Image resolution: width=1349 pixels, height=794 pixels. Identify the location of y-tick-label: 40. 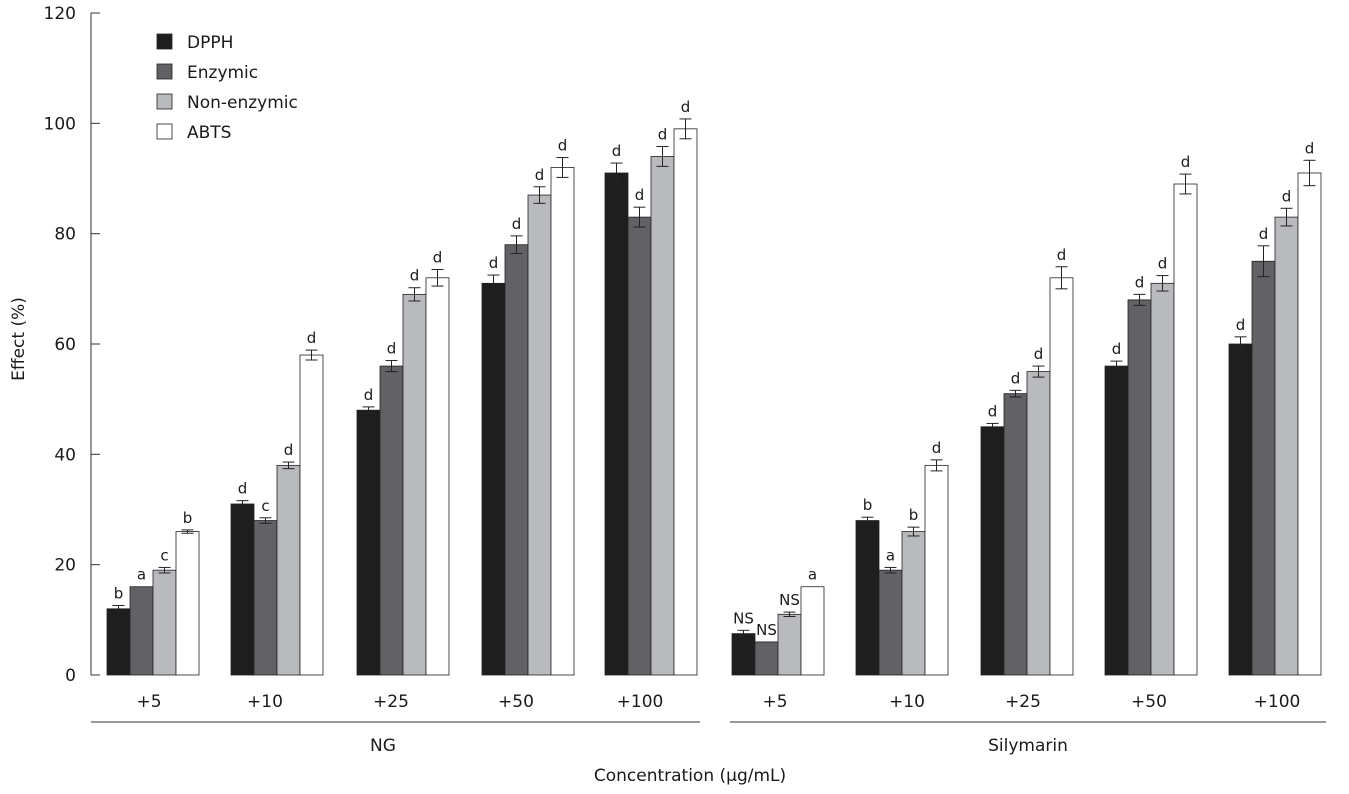
(65, 455).